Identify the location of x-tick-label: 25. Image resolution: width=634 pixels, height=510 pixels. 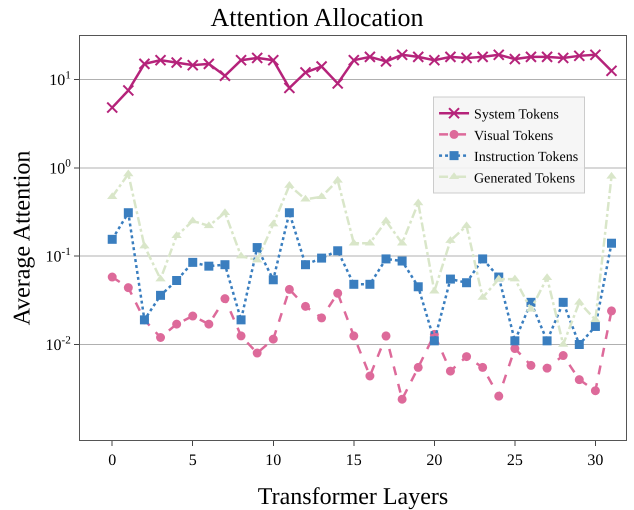
(514, 461).